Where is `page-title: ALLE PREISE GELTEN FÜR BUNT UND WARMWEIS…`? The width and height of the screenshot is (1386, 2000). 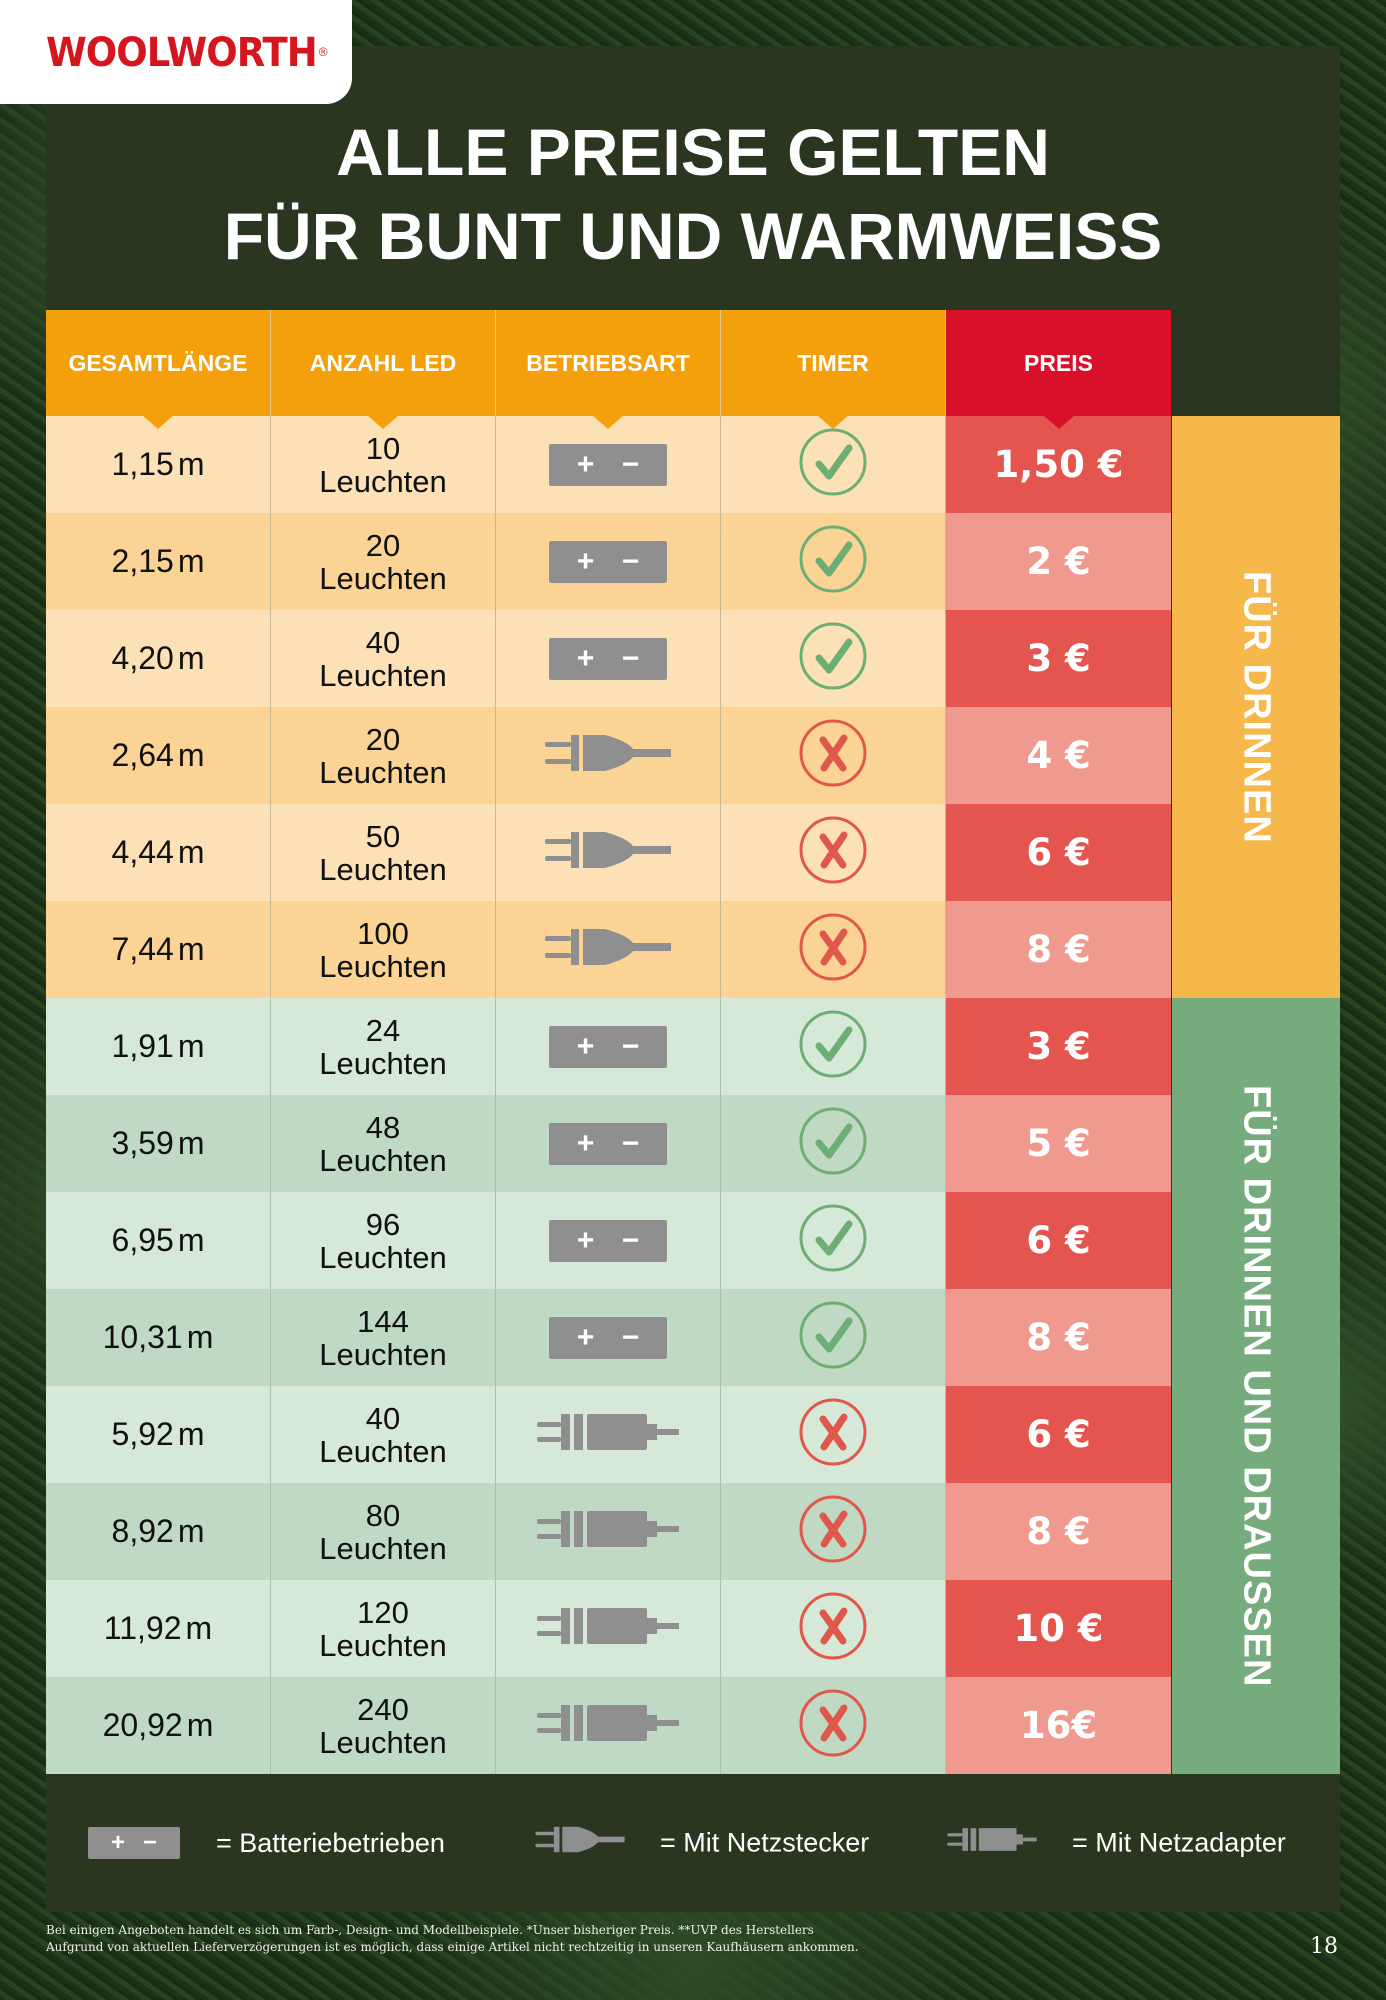 page-title: ALLE PREISE GELTEN FÜR BUNT UND WARMWEIS… is located at coordinates (693, 194).